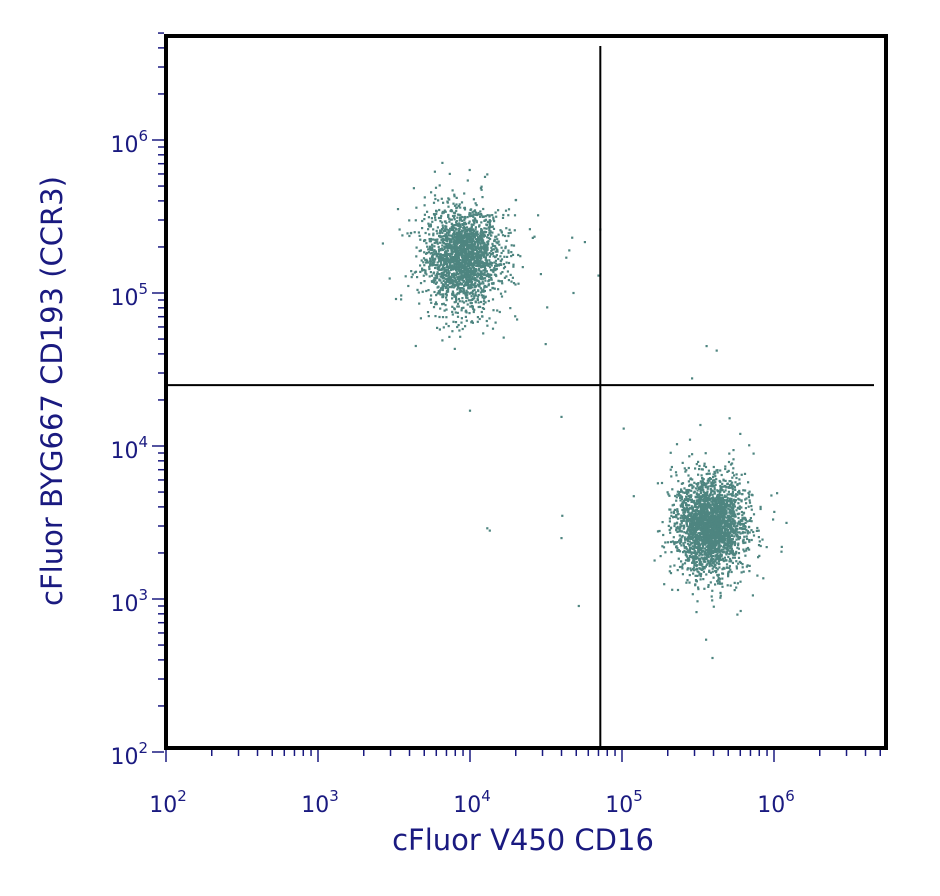 Image resolution: width=940 pixels, height=896 pixels. I want to click on x-tick-label-exponent: 6, so click(790, 796).